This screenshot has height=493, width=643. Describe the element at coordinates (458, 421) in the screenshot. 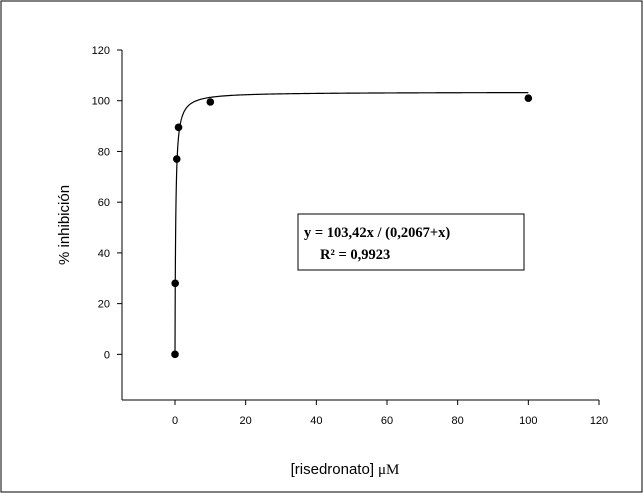

I see `x-tick-label: 80` at that location.